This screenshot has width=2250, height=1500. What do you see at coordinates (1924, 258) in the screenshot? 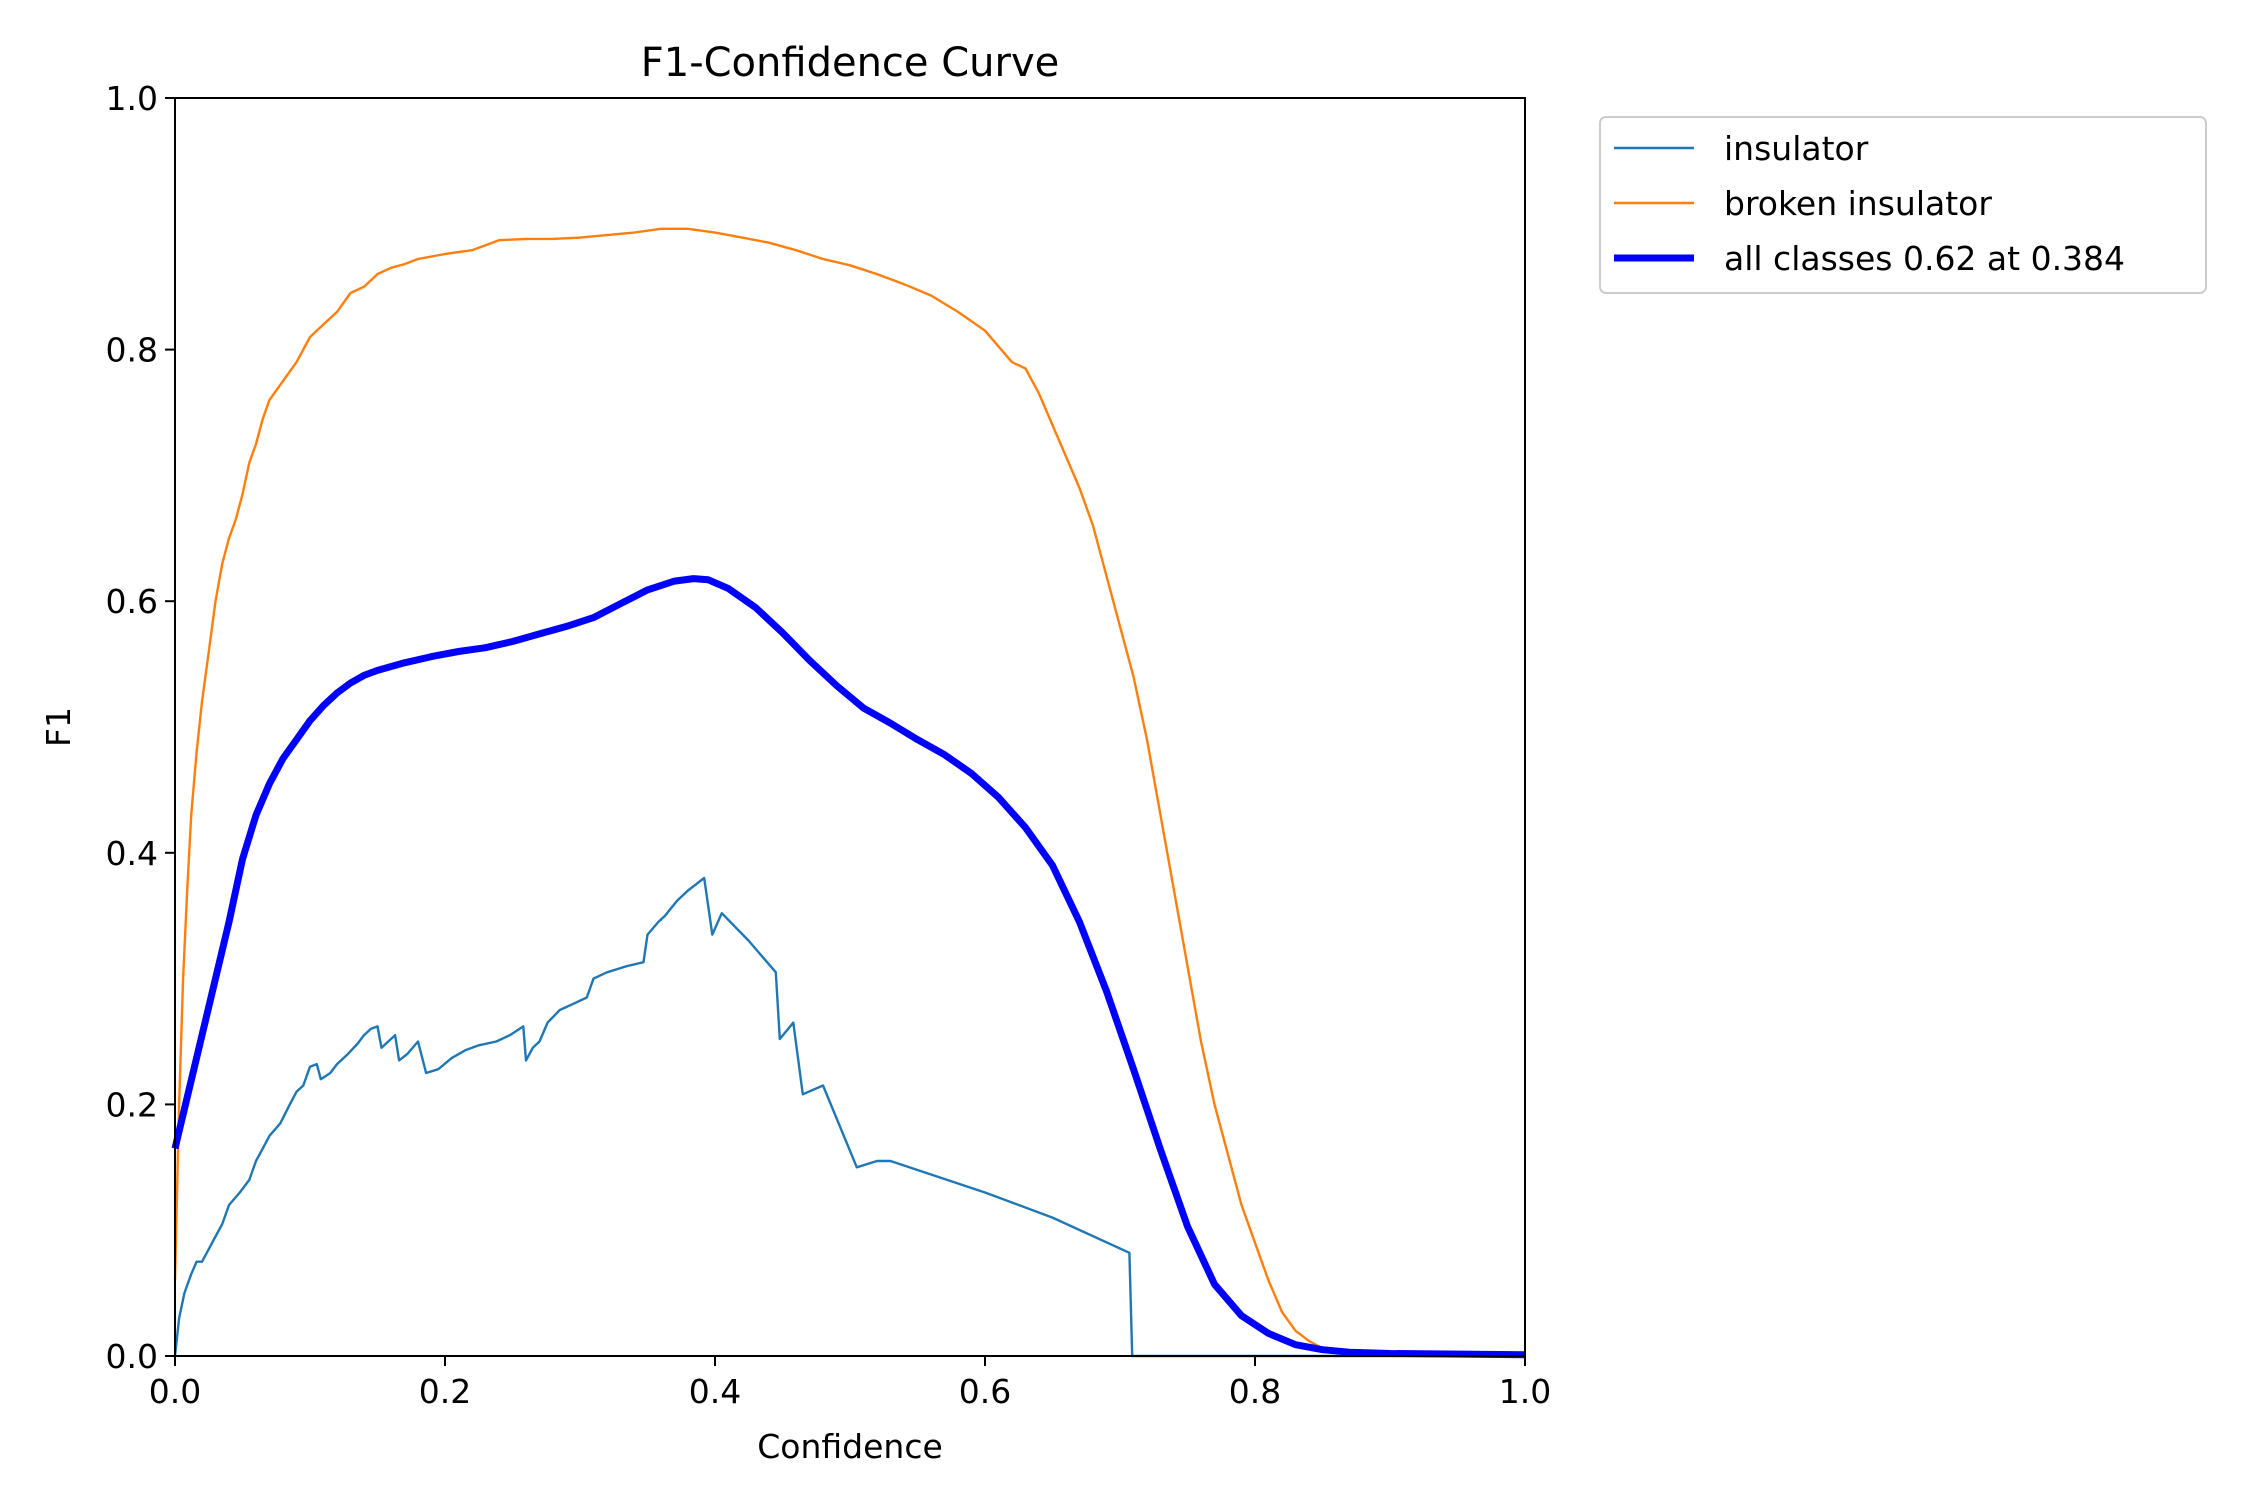
I see `legend-label-2: all classes 0.62 at 0.384` at bounding box center [1924, 258].